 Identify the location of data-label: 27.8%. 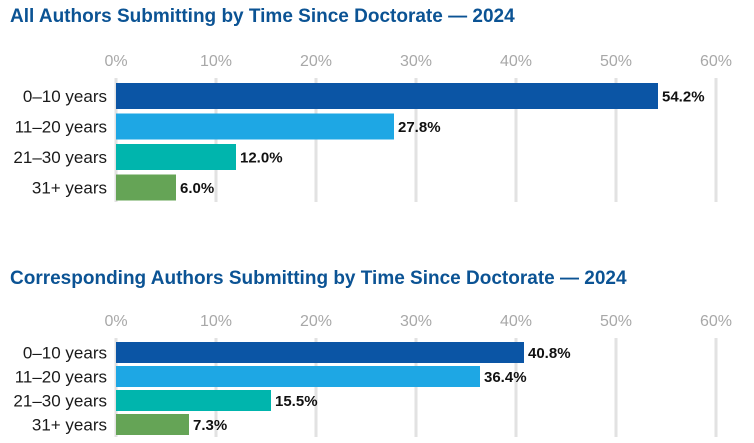
(419, 127).